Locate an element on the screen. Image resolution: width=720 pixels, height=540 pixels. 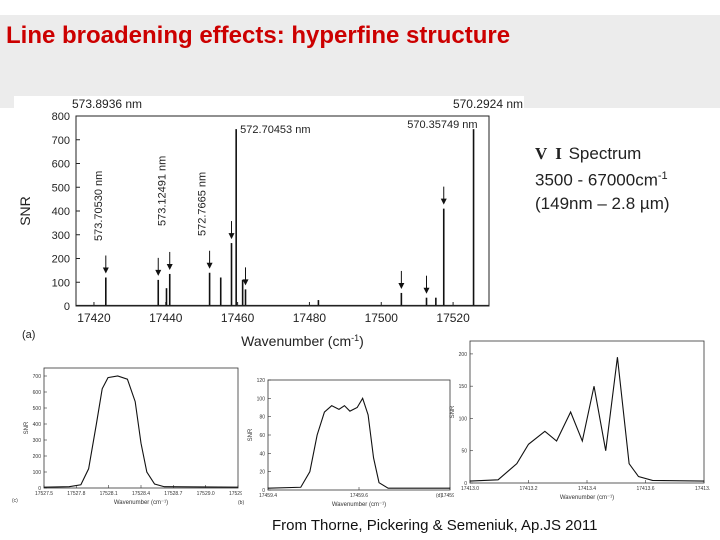
inset-y-tick-label: 700 is located at coordinates (37, 377).